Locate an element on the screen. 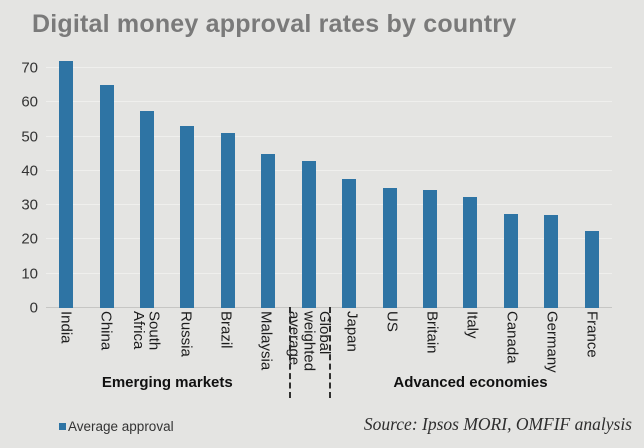 Image resolution: width=644 pixels, height=448 pixels. bar-russia is located at coordinates (187, 217).